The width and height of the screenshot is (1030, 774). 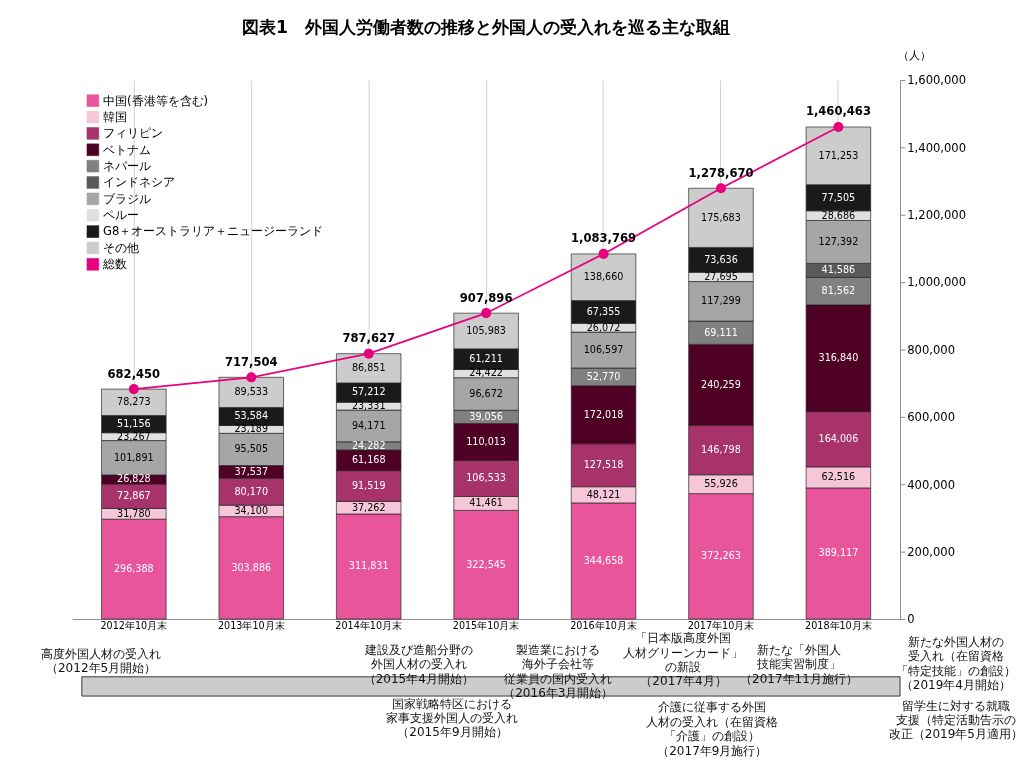 I want to click on data-label: 24,422, so click(x=486, y=373).